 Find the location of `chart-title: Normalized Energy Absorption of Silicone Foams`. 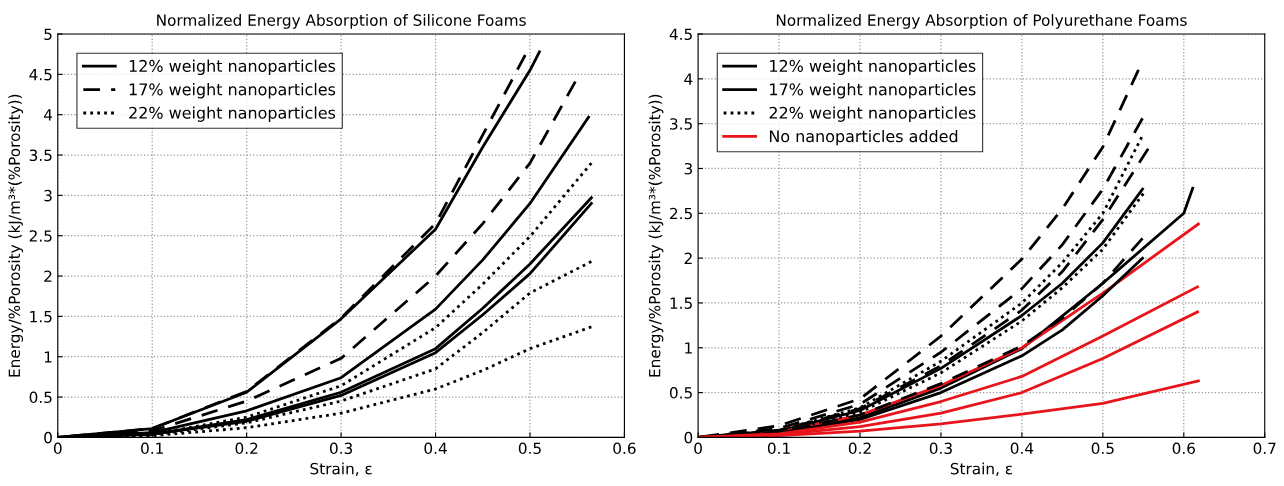

chart-title: Normalized Energy Absorption of Silicone Foams is located at coordinates (341, 21).